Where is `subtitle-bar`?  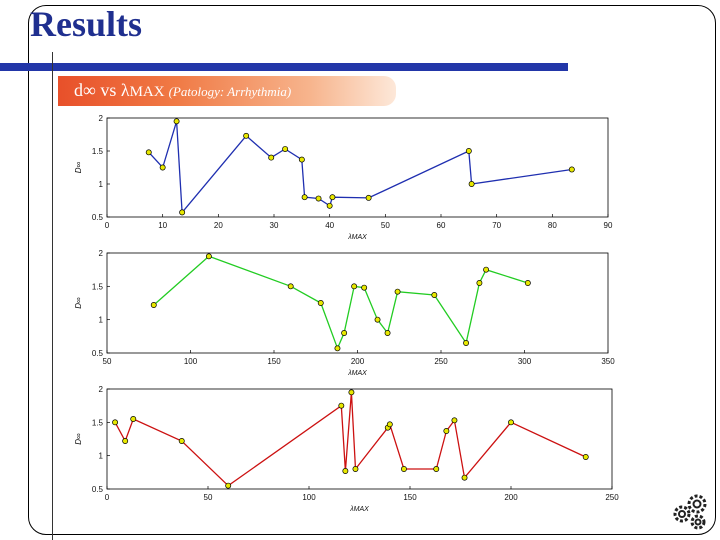 subtitle-bar is located at coordinates (227, 91).